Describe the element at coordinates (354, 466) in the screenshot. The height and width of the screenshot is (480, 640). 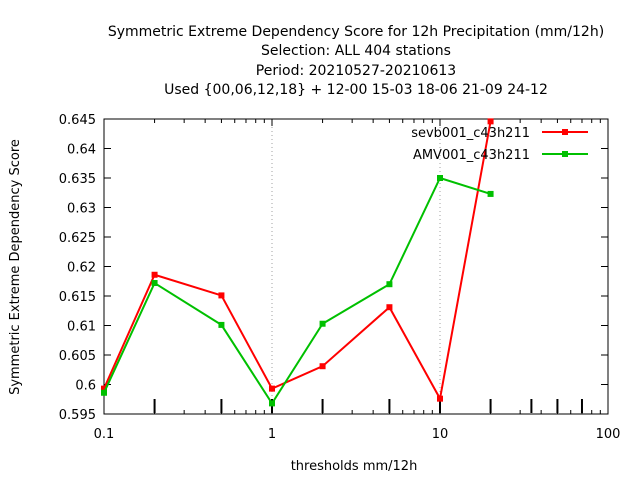
I see `x-axis-label: thresholds mm/12h` at that location.